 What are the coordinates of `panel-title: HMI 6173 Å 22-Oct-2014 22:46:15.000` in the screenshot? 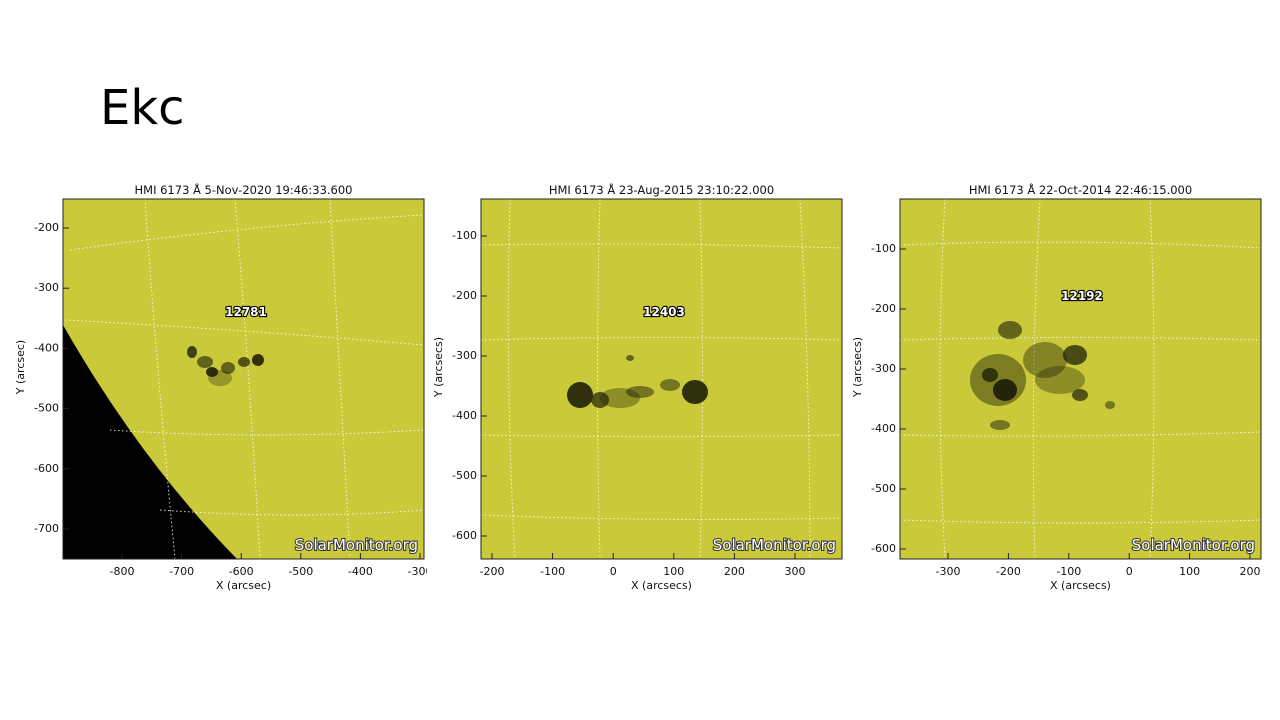 It's located at (1080, 189).